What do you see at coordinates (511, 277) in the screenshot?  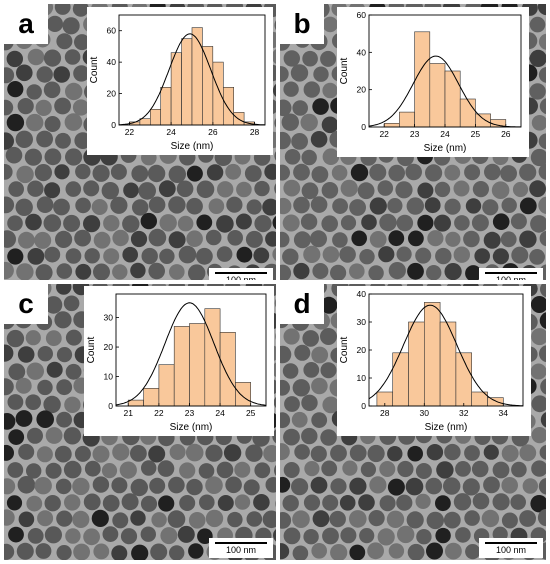 I see `scale-bar-label: 100 nm` at bounding box center [511, 277].